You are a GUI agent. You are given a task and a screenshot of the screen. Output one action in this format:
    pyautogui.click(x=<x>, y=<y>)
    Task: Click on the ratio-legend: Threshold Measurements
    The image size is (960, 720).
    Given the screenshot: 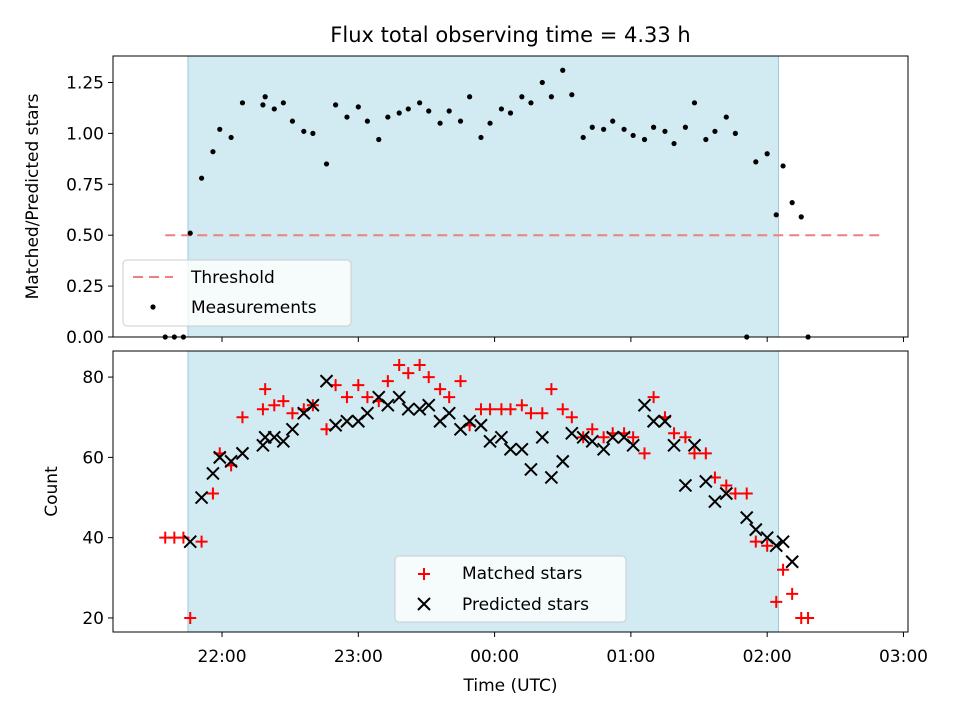 What is the action you would take?
    pyautogui.click(x=237, y=293)
    